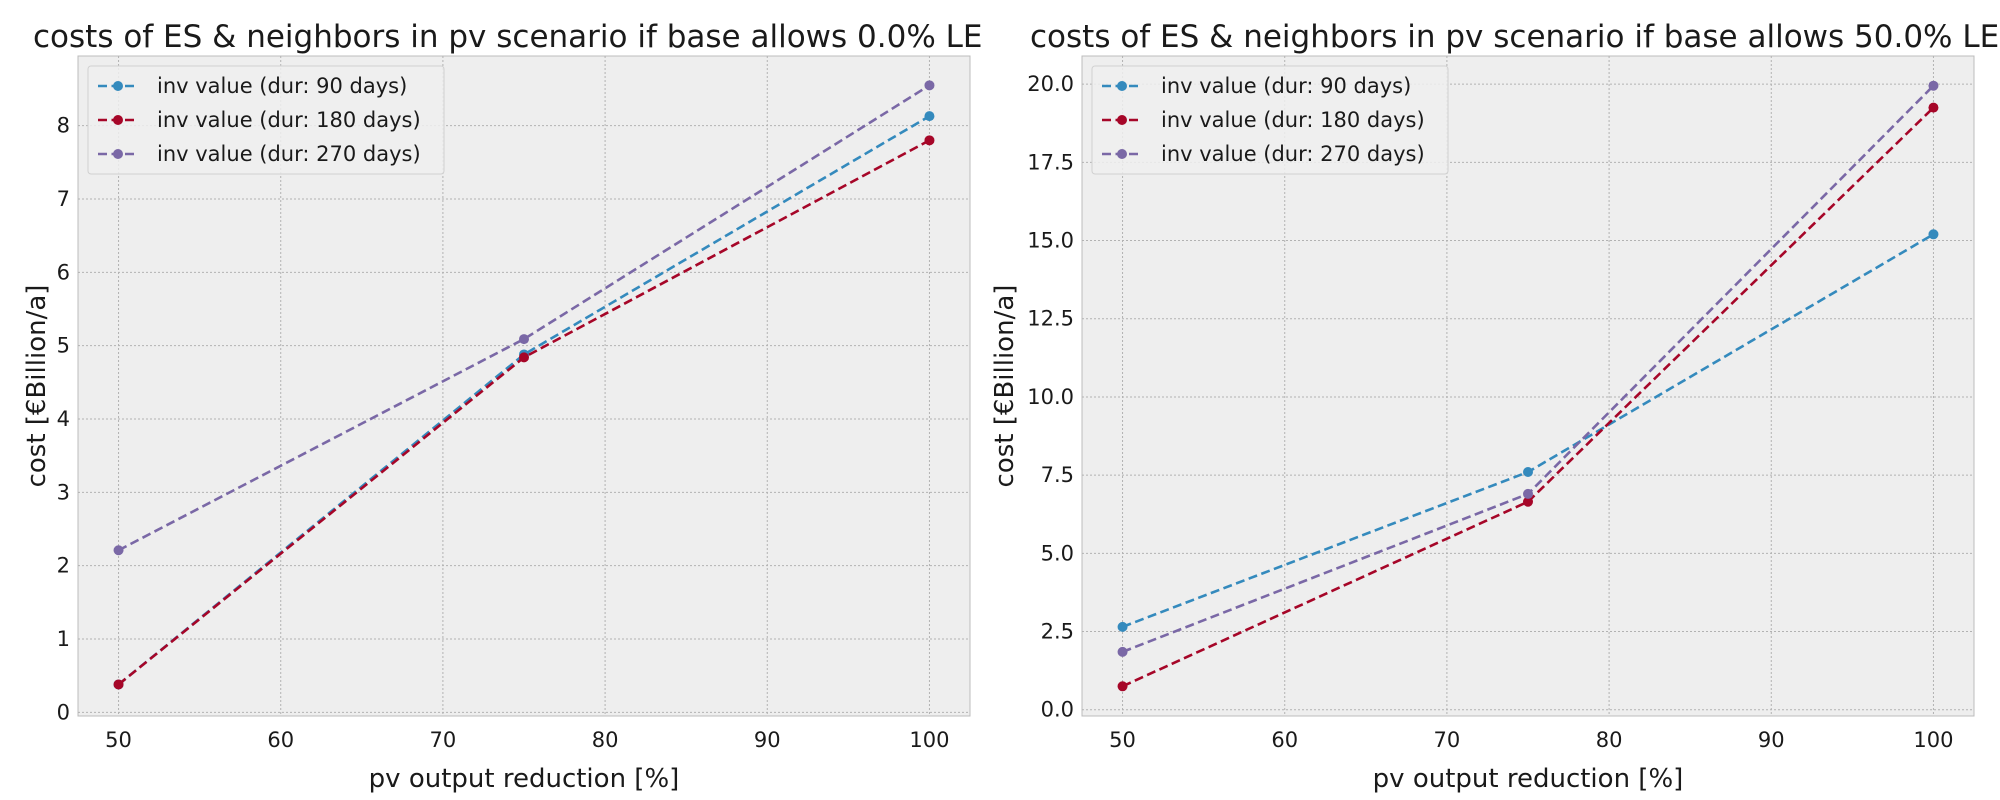  Describe the element at coordinates (1050, 319) in the screenshot. I see `y-tick-label: 12.5` at that location.